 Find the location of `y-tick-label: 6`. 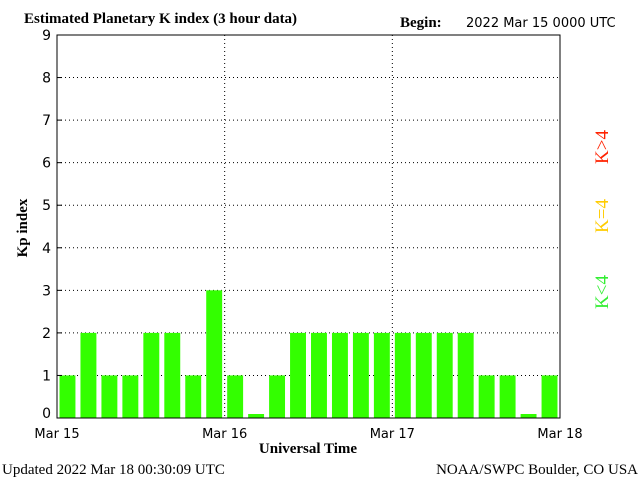

y-tick-label: 6 is located at coordinates (46, 164).